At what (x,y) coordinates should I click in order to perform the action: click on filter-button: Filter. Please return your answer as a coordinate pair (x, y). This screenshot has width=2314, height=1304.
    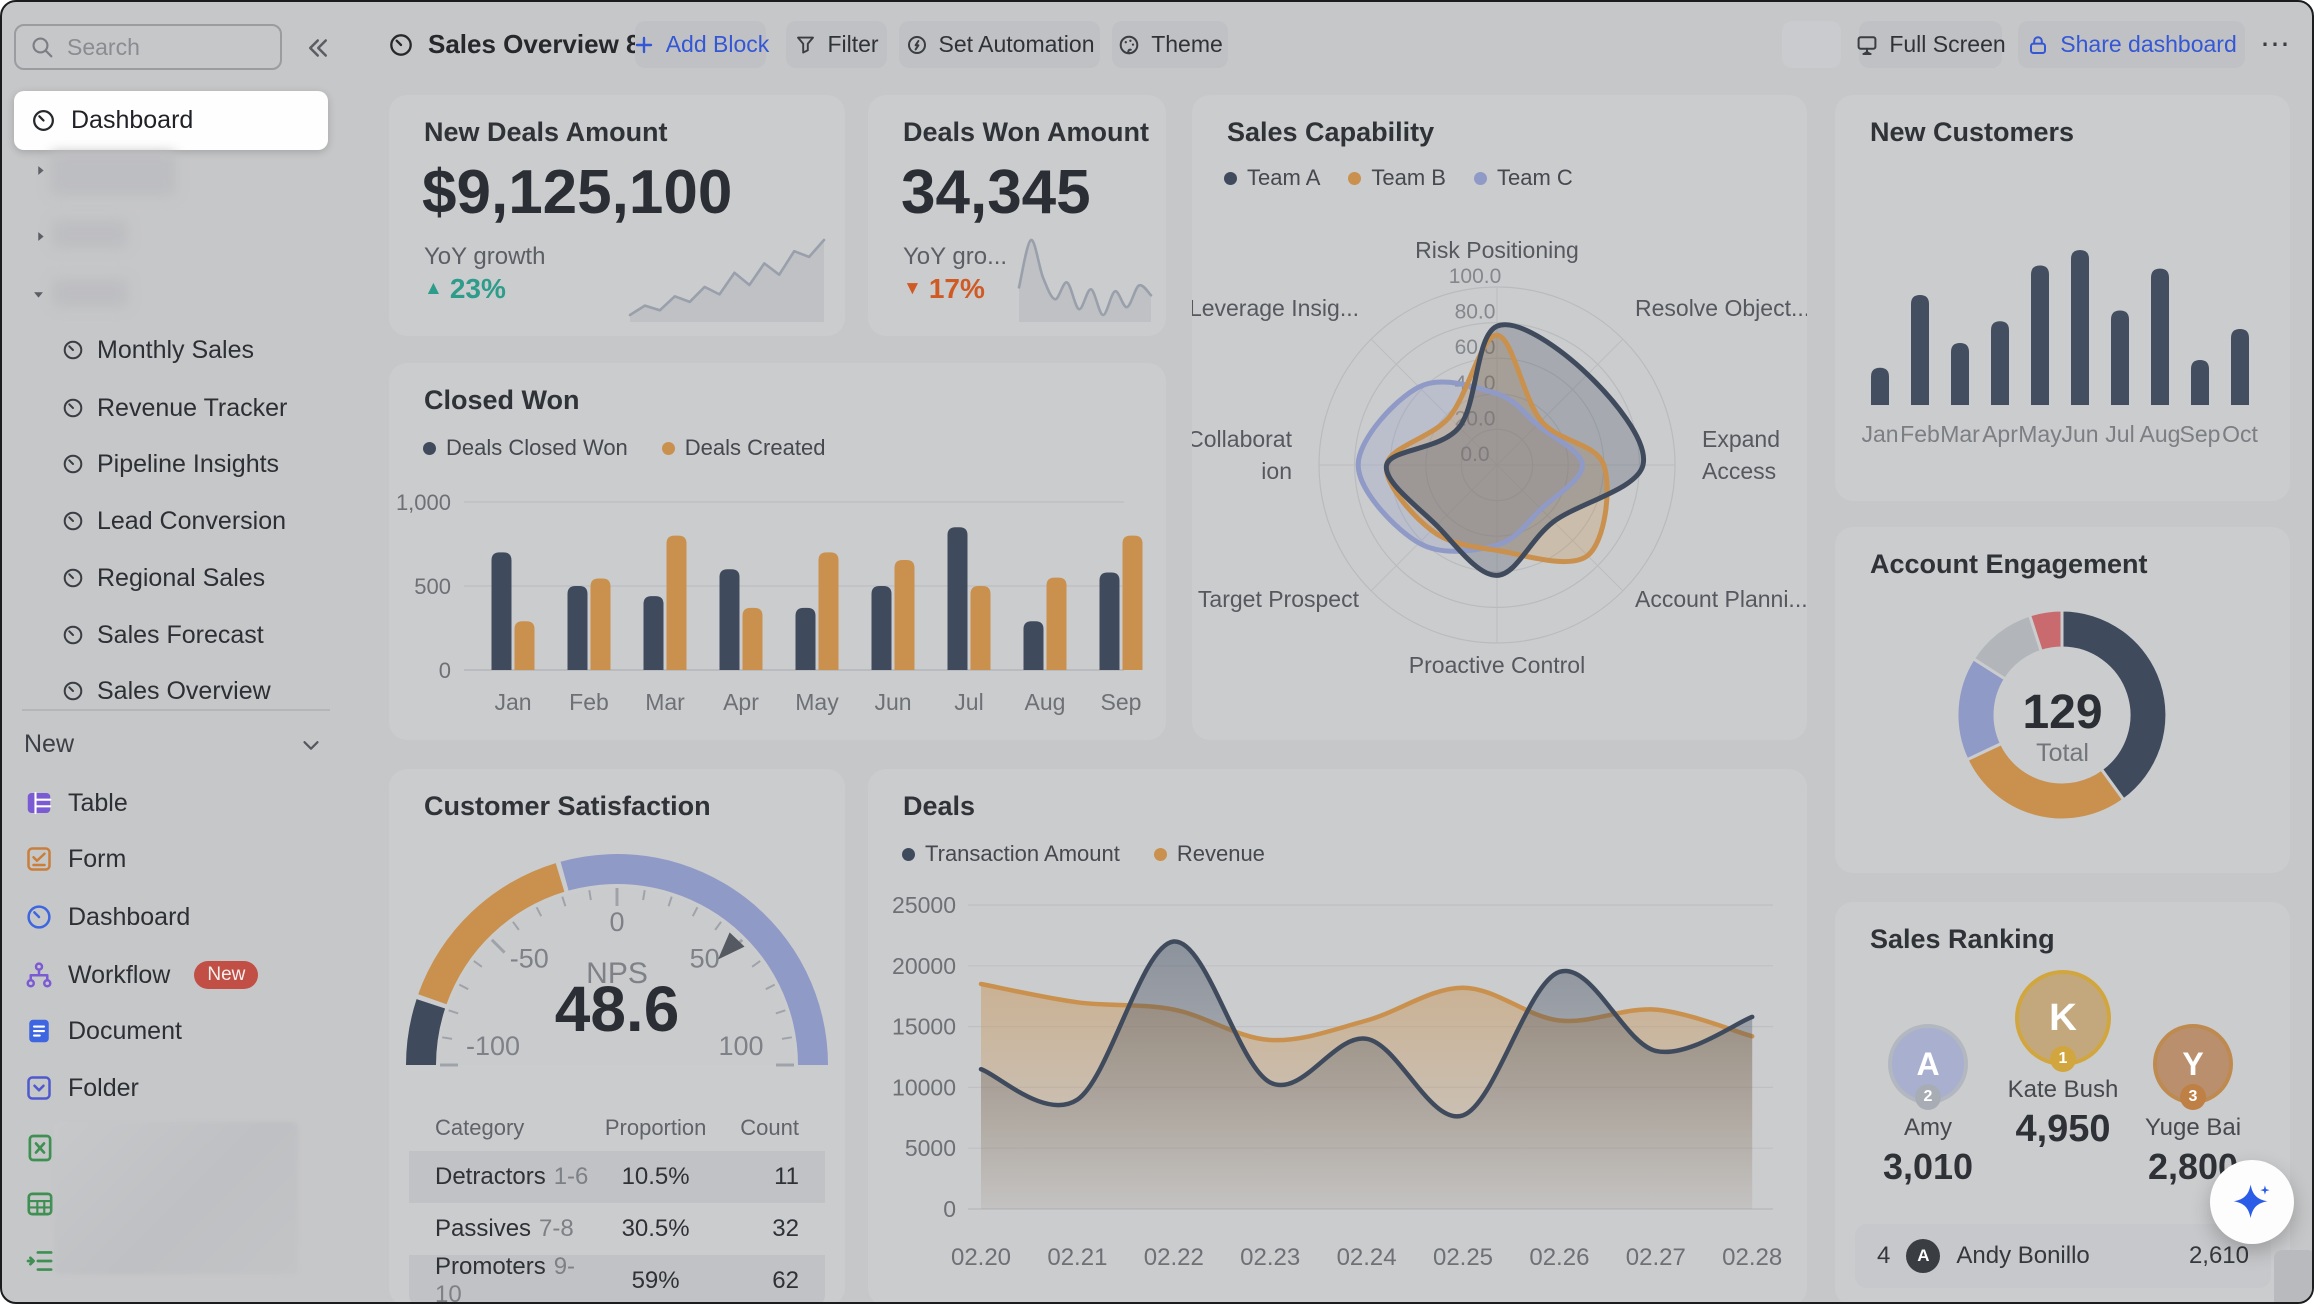
    Looking at the image, I should click on (836, 44).